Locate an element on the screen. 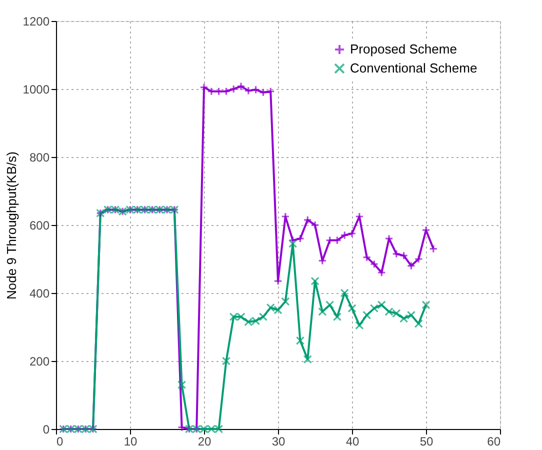  legend-label: Proposed Scheme is located at coordinates (403, 49).